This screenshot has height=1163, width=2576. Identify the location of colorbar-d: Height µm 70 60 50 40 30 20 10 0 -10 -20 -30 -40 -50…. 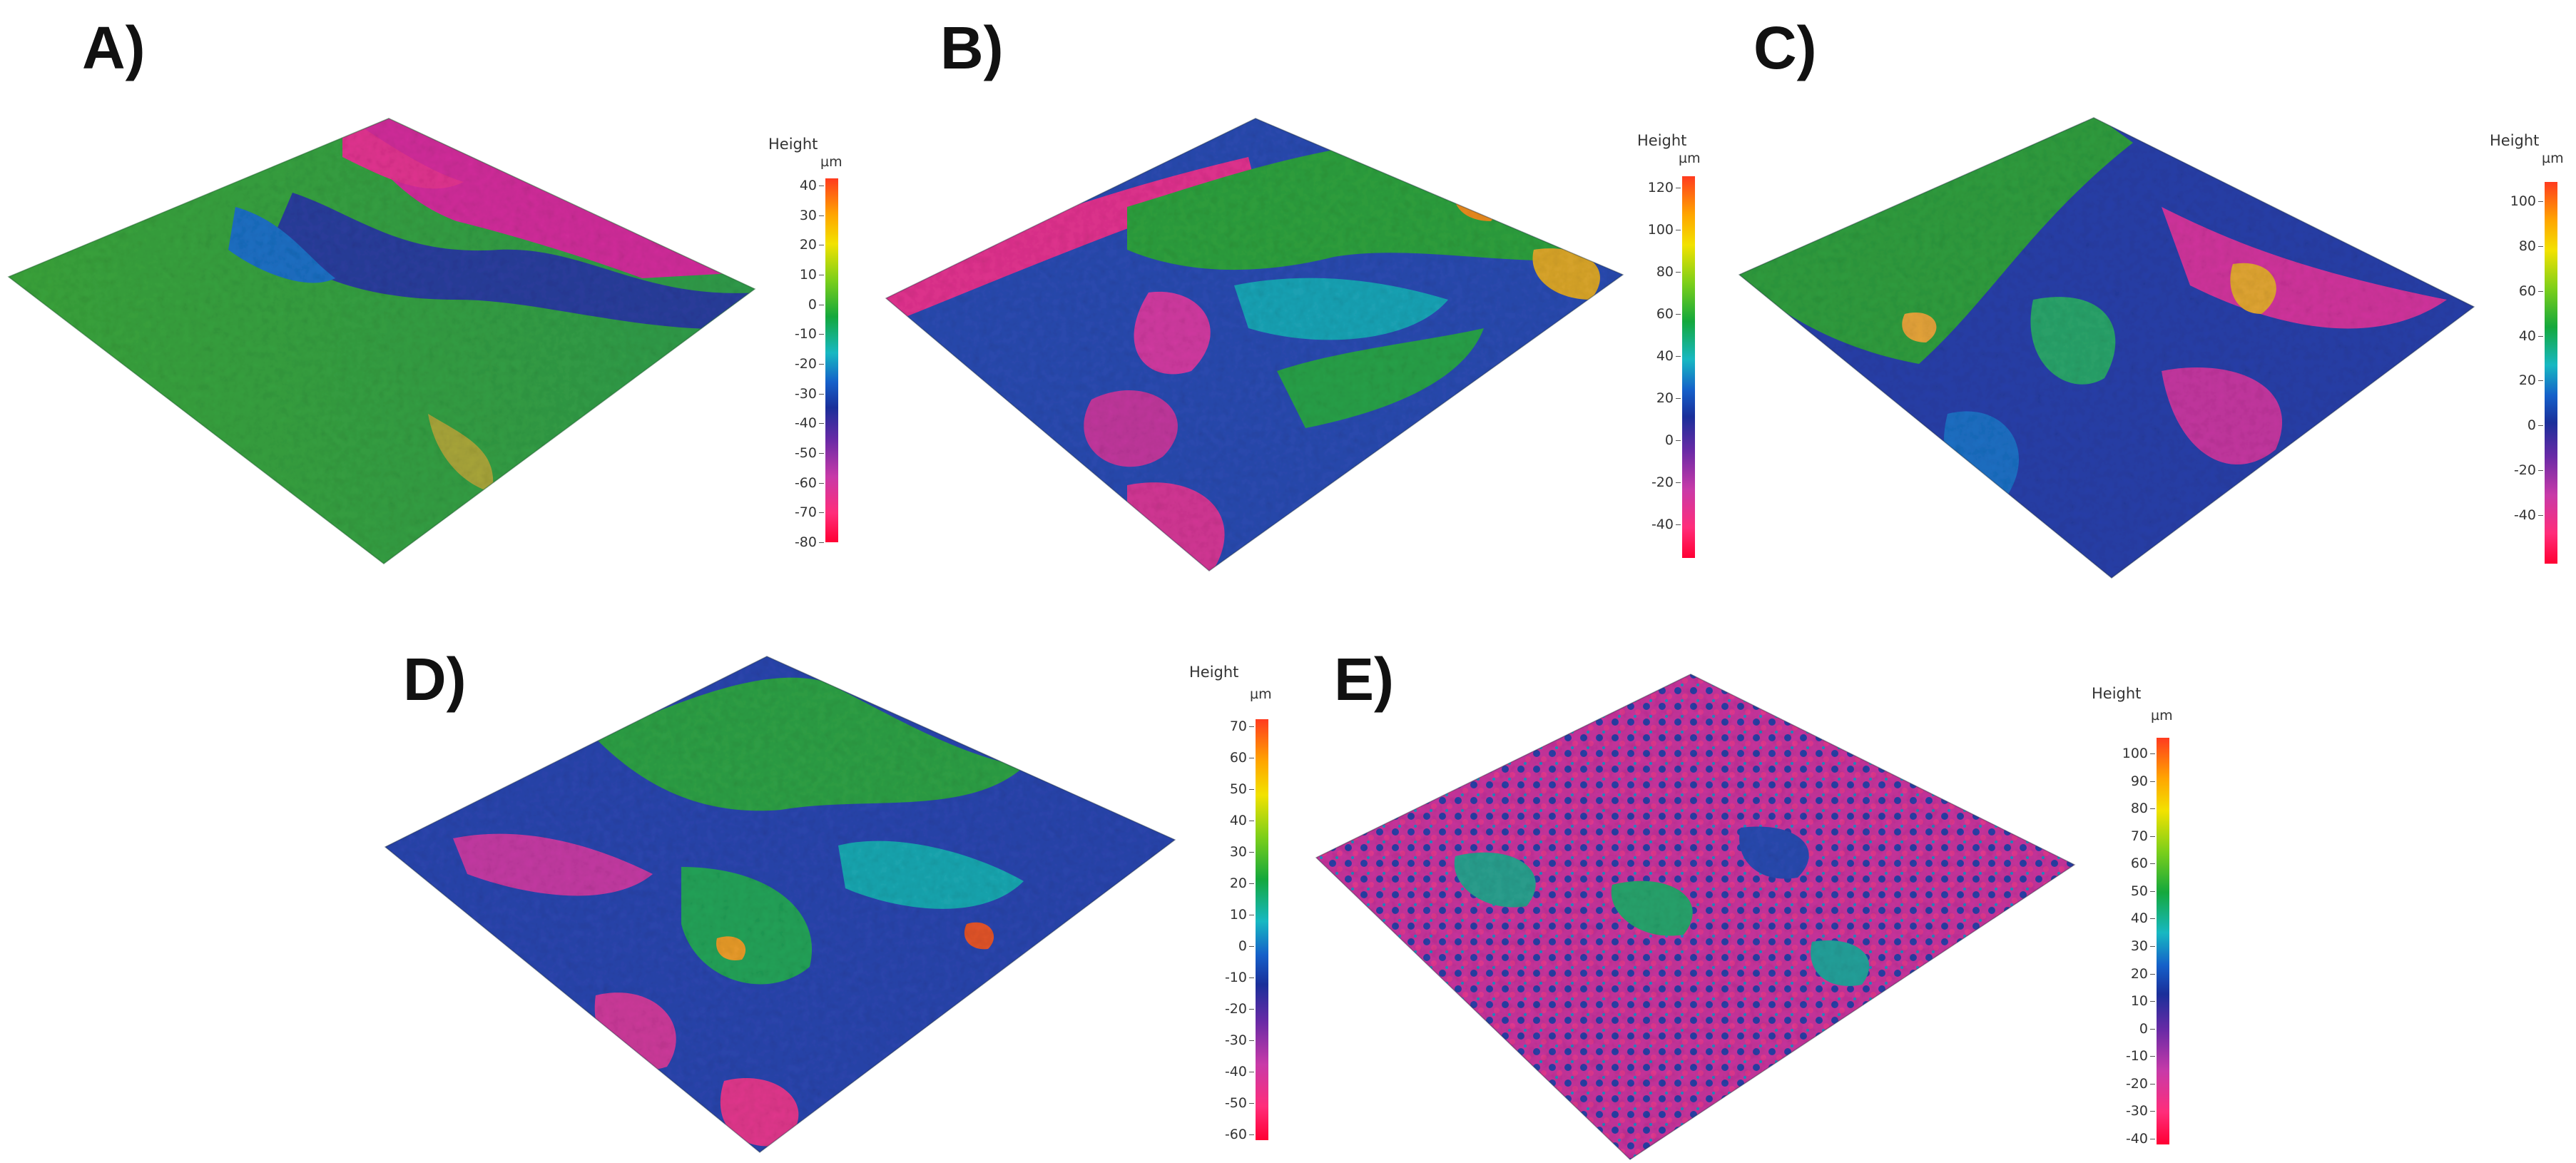
(1231, 906).